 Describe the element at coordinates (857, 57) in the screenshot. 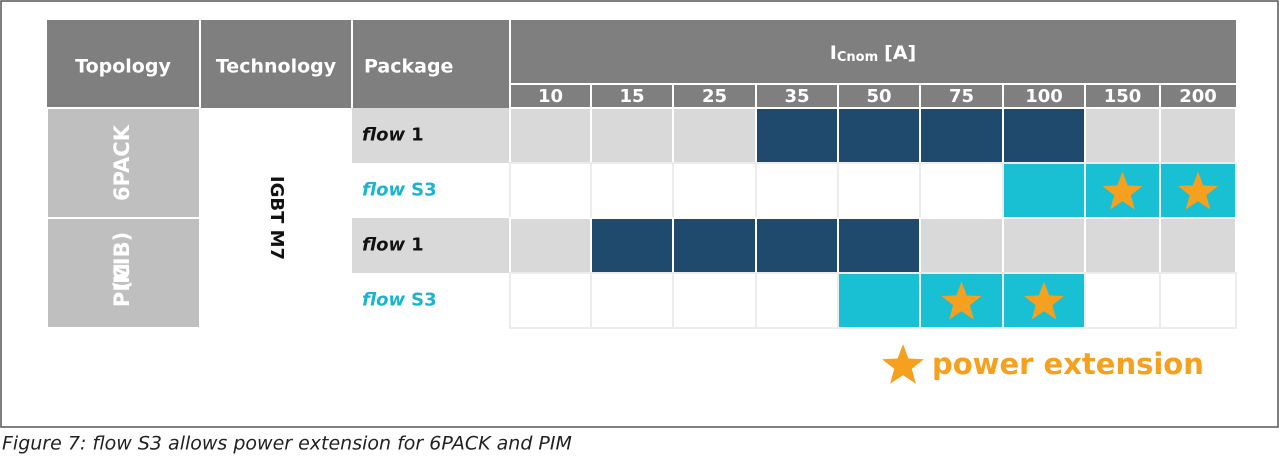

I see `current-subscript: Cnom` at that location.